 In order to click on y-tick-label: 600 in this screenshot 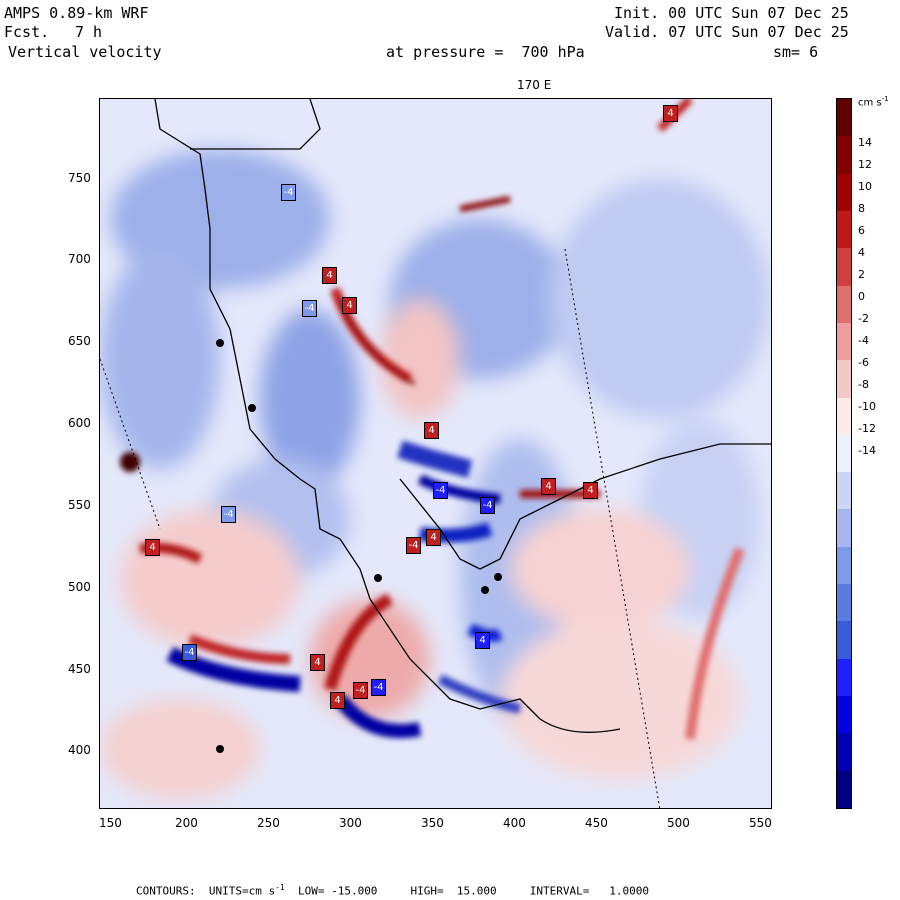, I will do `click(79, 423)`.